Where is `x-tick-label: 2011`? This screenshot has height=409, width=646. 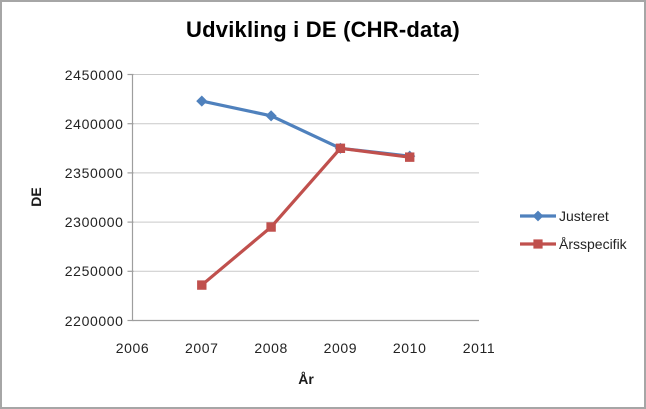
x-tick-label: 2011 is located at coordinates (479, 347).